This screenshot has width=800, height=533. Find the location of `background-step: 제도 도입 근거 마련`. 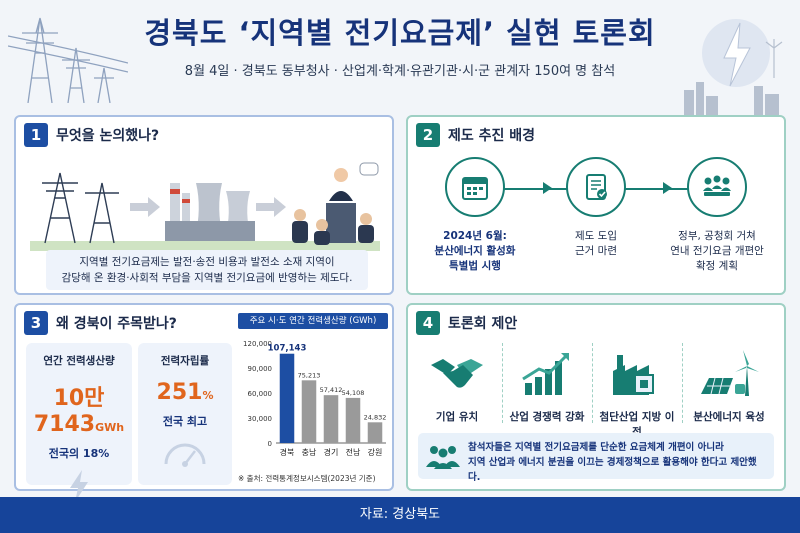

background-step: 제도 도입 근거 마련 is located at coordinates (596, 208).